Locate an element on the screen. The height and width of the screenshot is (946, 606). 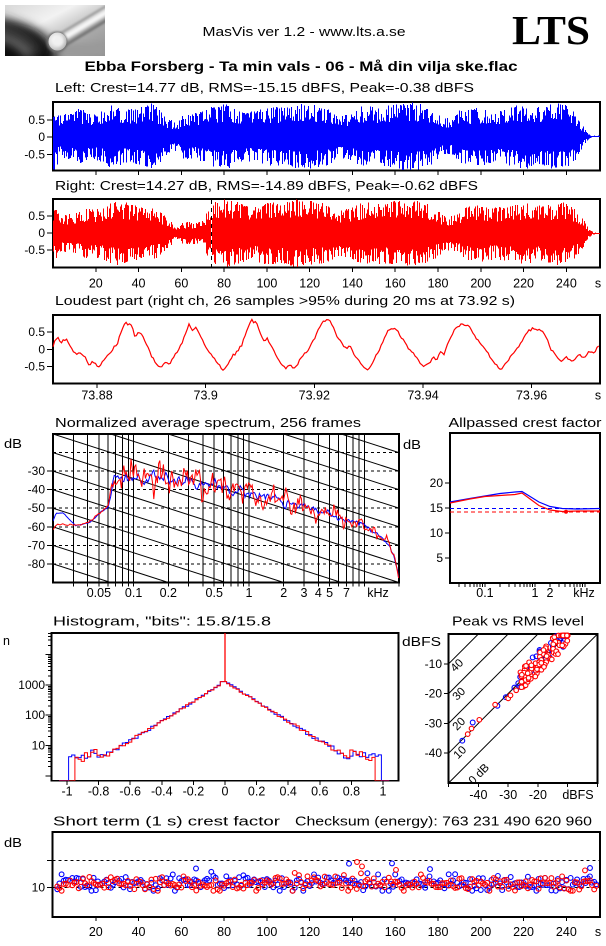
svg-text: -50 is located at coordinates (37, 508).